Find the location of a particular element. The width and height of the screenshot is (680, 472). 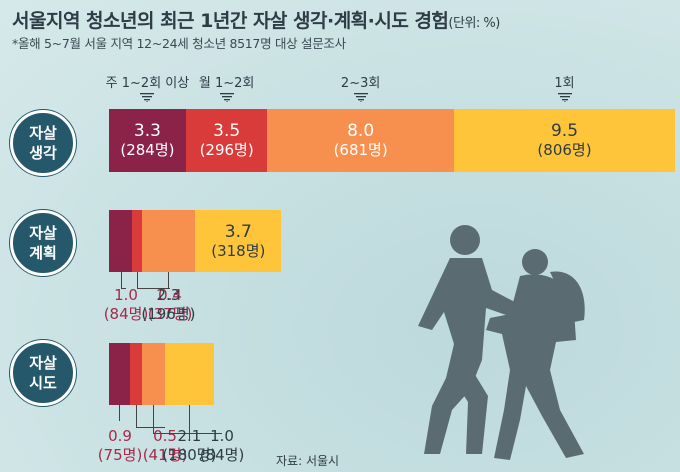

bar-segment: 9.5 (806명) is located at coordinates (564, 140).